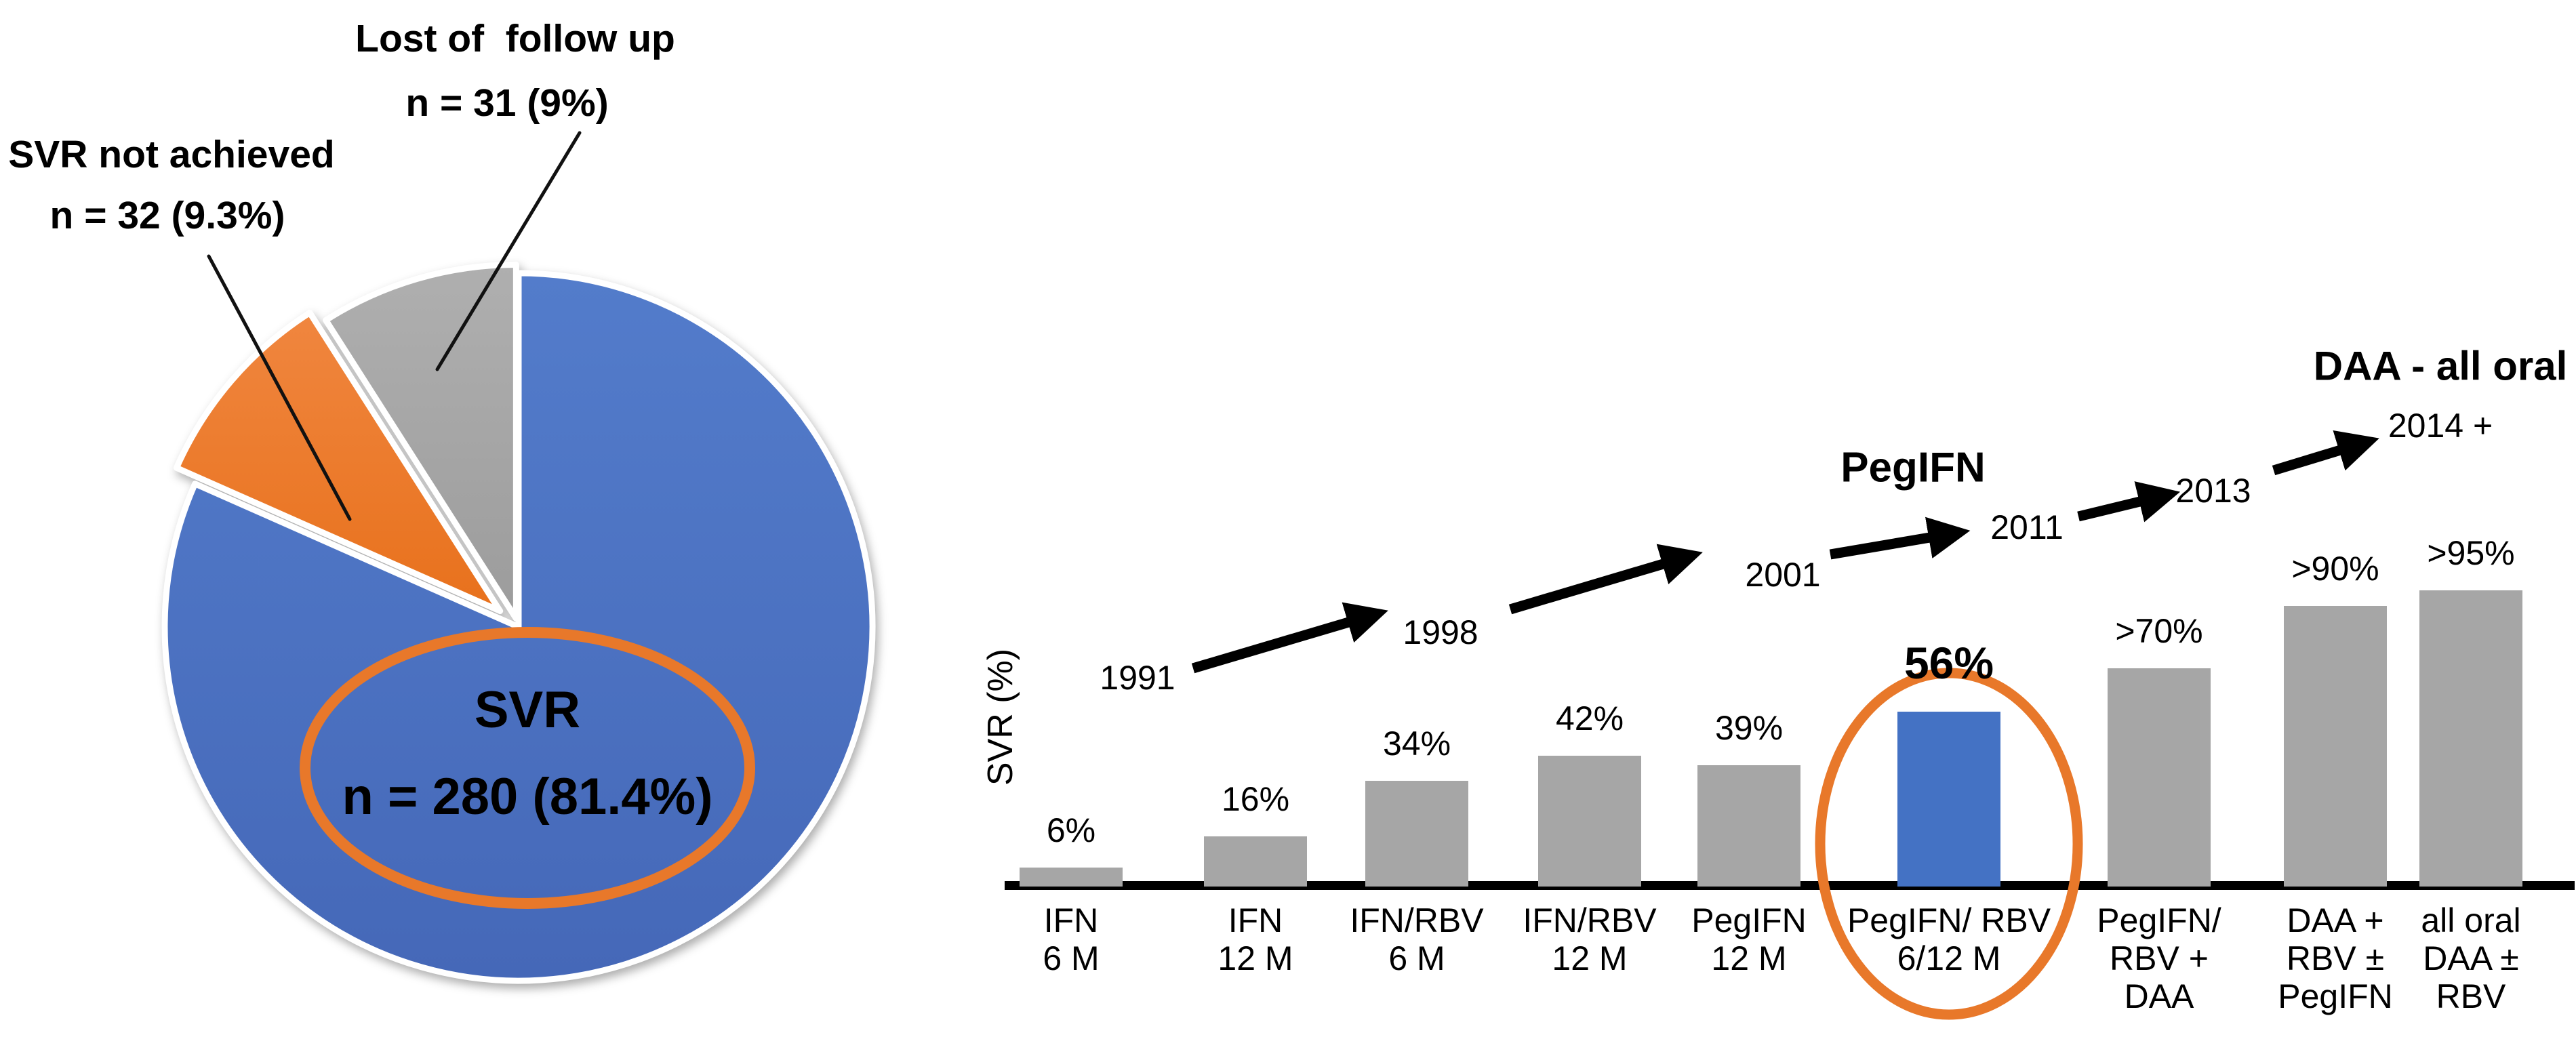  I want to click on bar-category-label-all-oral-daa-rbv: all oral DAA ± RBV, so click(2471, 958).